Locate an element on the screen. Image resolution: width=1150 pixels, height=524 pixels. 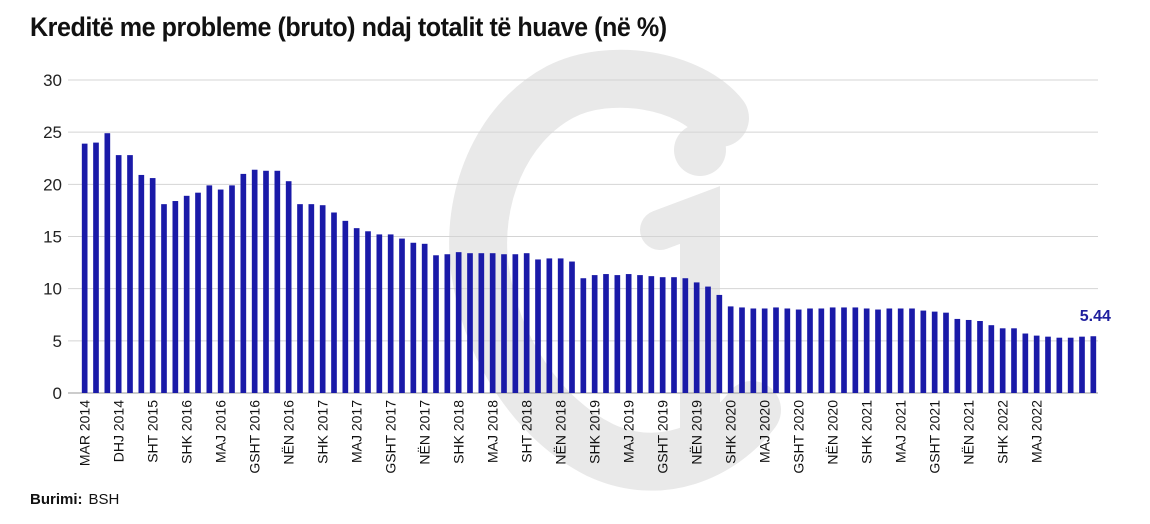
watermark-stem is located at coordinates (680, 318).